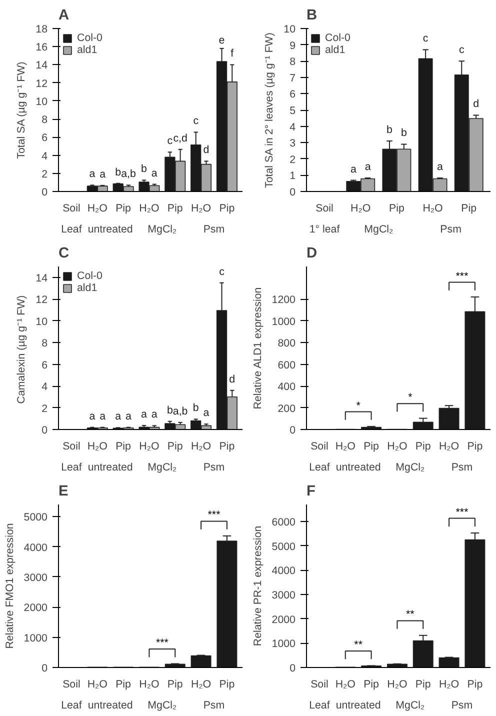 The height and width of the screenshot is (716, 496). Describe the element at coordinates (221, 40) in the screenshot. I see `data-label: e` at that location.